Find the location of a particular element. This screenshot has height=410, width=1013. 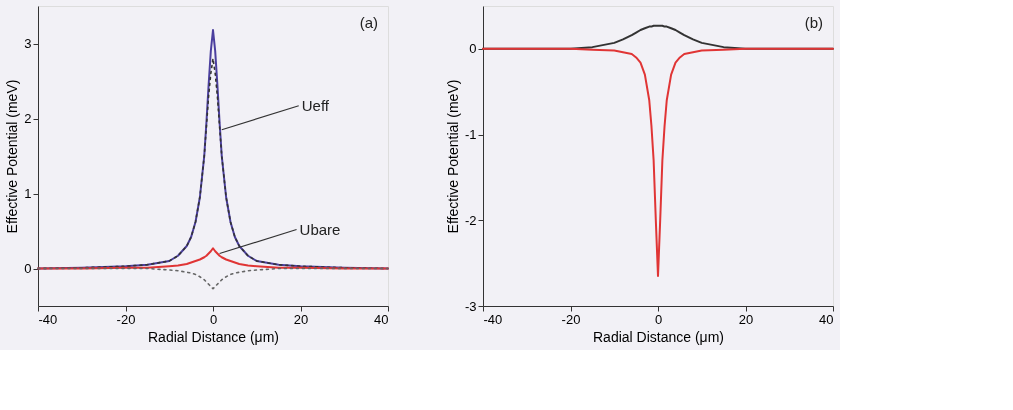

y-tick-label: 2 is located at coordinates (28, 118).